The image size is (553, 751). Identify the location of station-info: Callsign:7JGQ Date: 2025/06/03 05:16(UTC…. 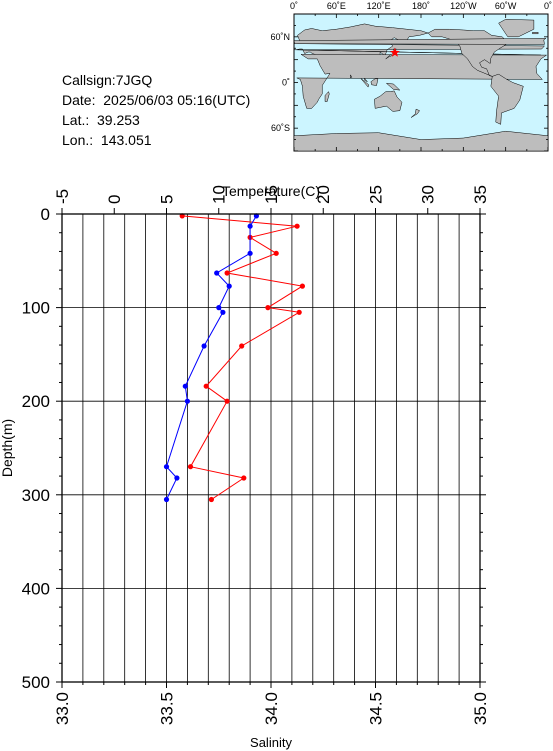
(156, 110).